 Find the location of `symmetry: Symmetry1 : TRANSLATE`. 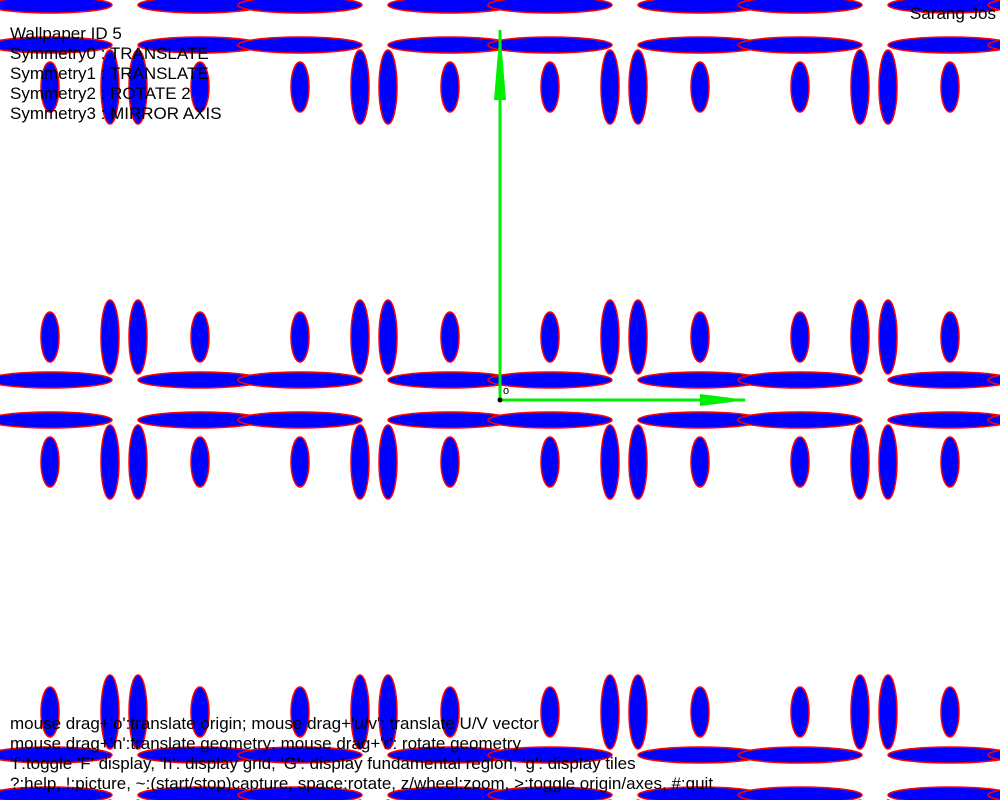

symmetry: Symmetry1 : TRANSLATE is located at coordinates (109, 73).